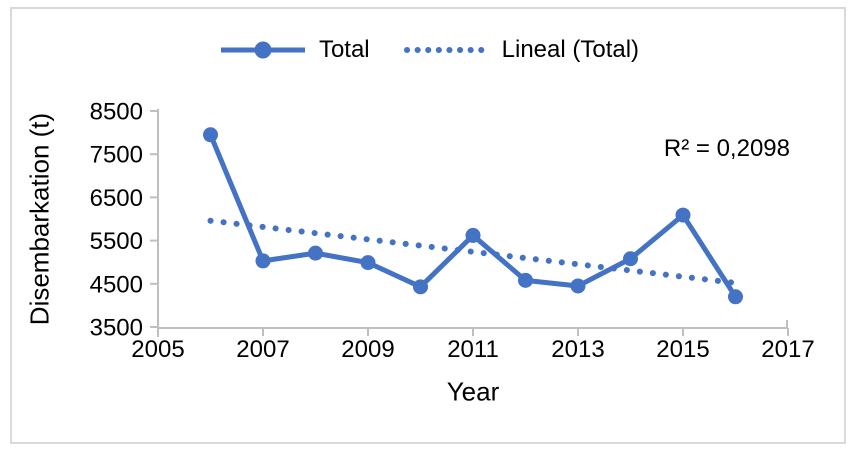 The height and width of the screenshot is (456, 858). What do you see at coordinates (577, 349) in the screenshot?
I see `x-tick-label: 2013` at bounding box center [577, 349].